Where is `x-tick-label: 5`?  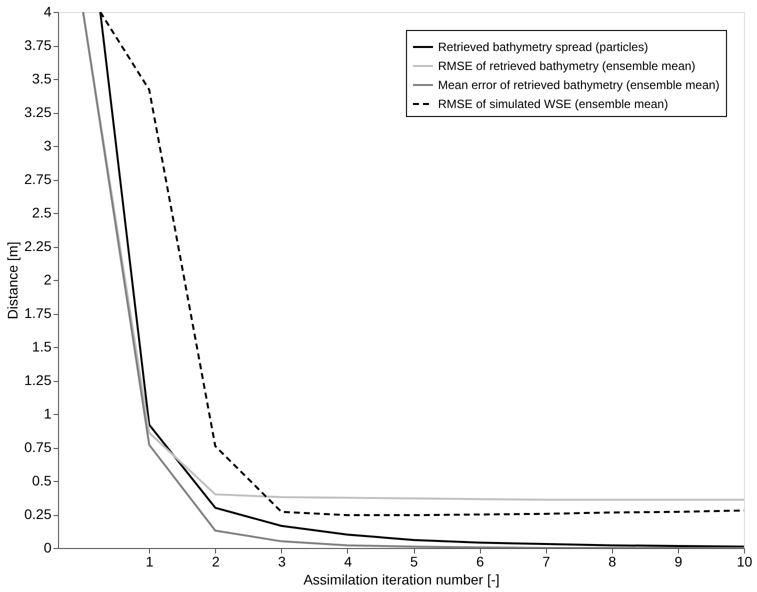
x-tick-label: 5 is located at coordinates (414, 562).